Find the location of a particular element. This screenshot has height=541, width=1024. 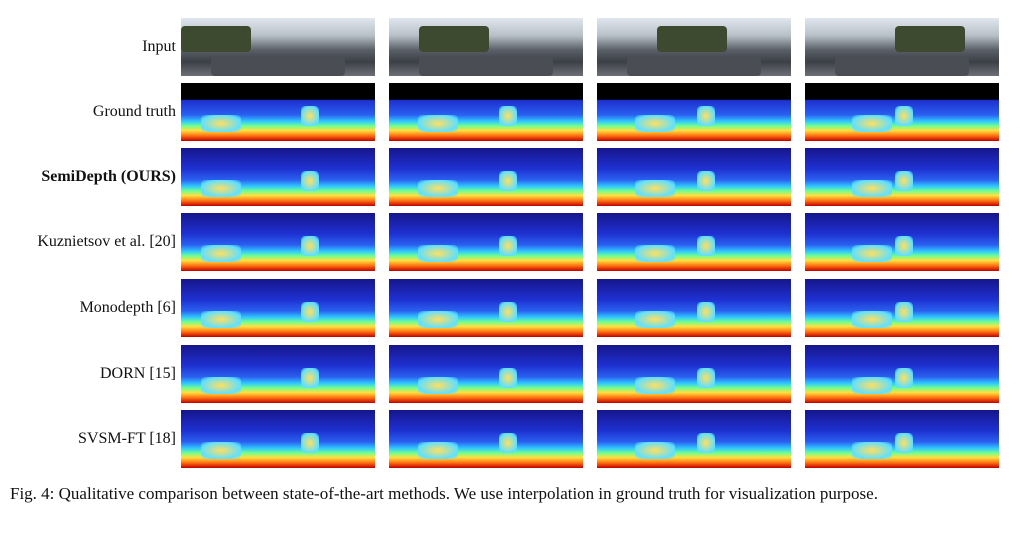

row-label: Ground truth is located at coordinates (134, 111).